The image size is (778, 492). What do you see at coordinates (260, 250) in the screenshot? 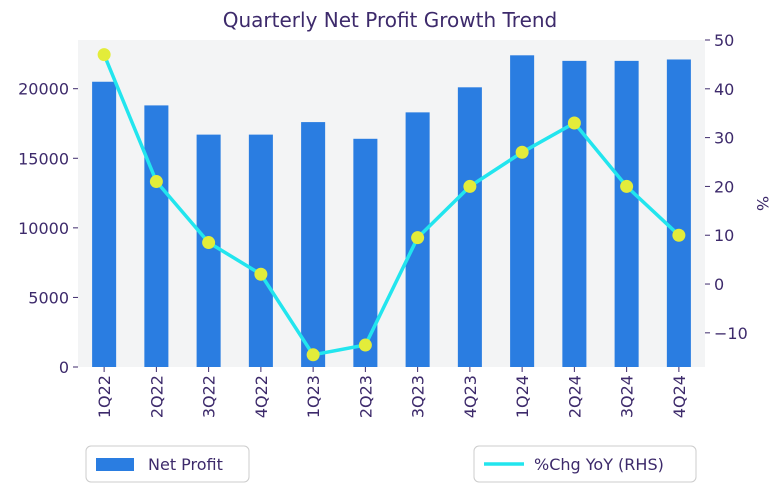
I see `bar-4Q22` at bounding box center [260, 250].